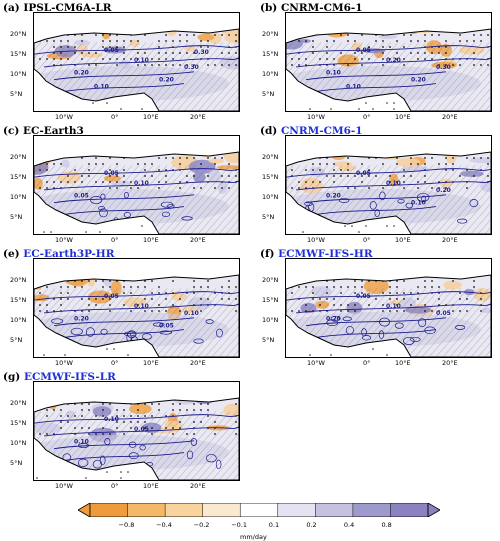 Image resolution: width=500 pixels, height=541 pixels. Describe the element at coordinates (126, 525) in the screenshot. I see `colorbar-tick-label: −0.8` at that location.